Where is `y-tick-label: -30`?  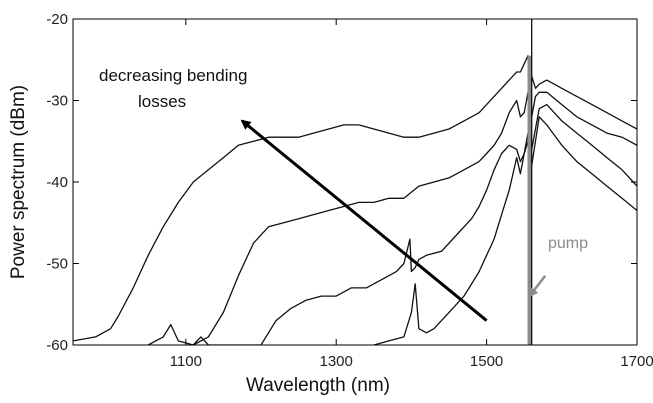 y-tick-label: -30 is located at coordinates (57, 101).